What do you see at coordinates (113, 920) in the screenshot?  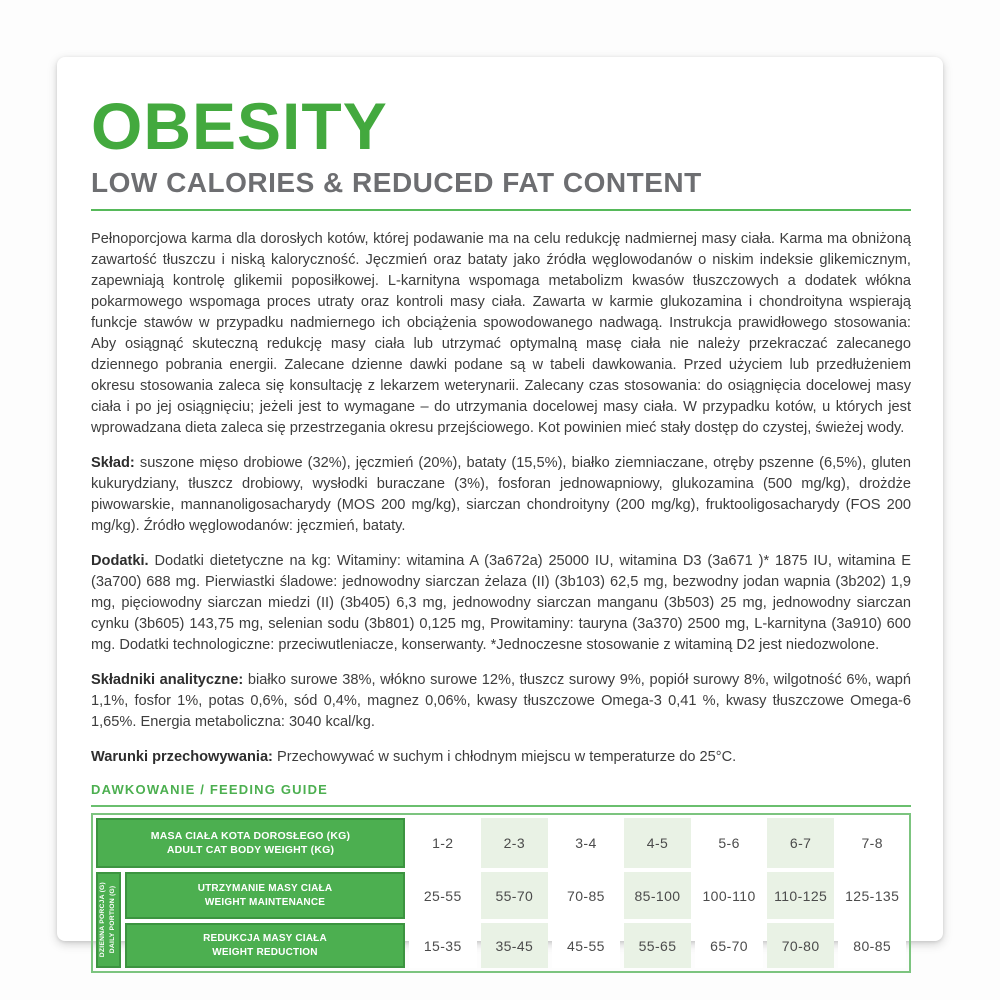 I see `daily-portion-label-en: DAILY PORTION (g)` at bounding box center [113, 920].